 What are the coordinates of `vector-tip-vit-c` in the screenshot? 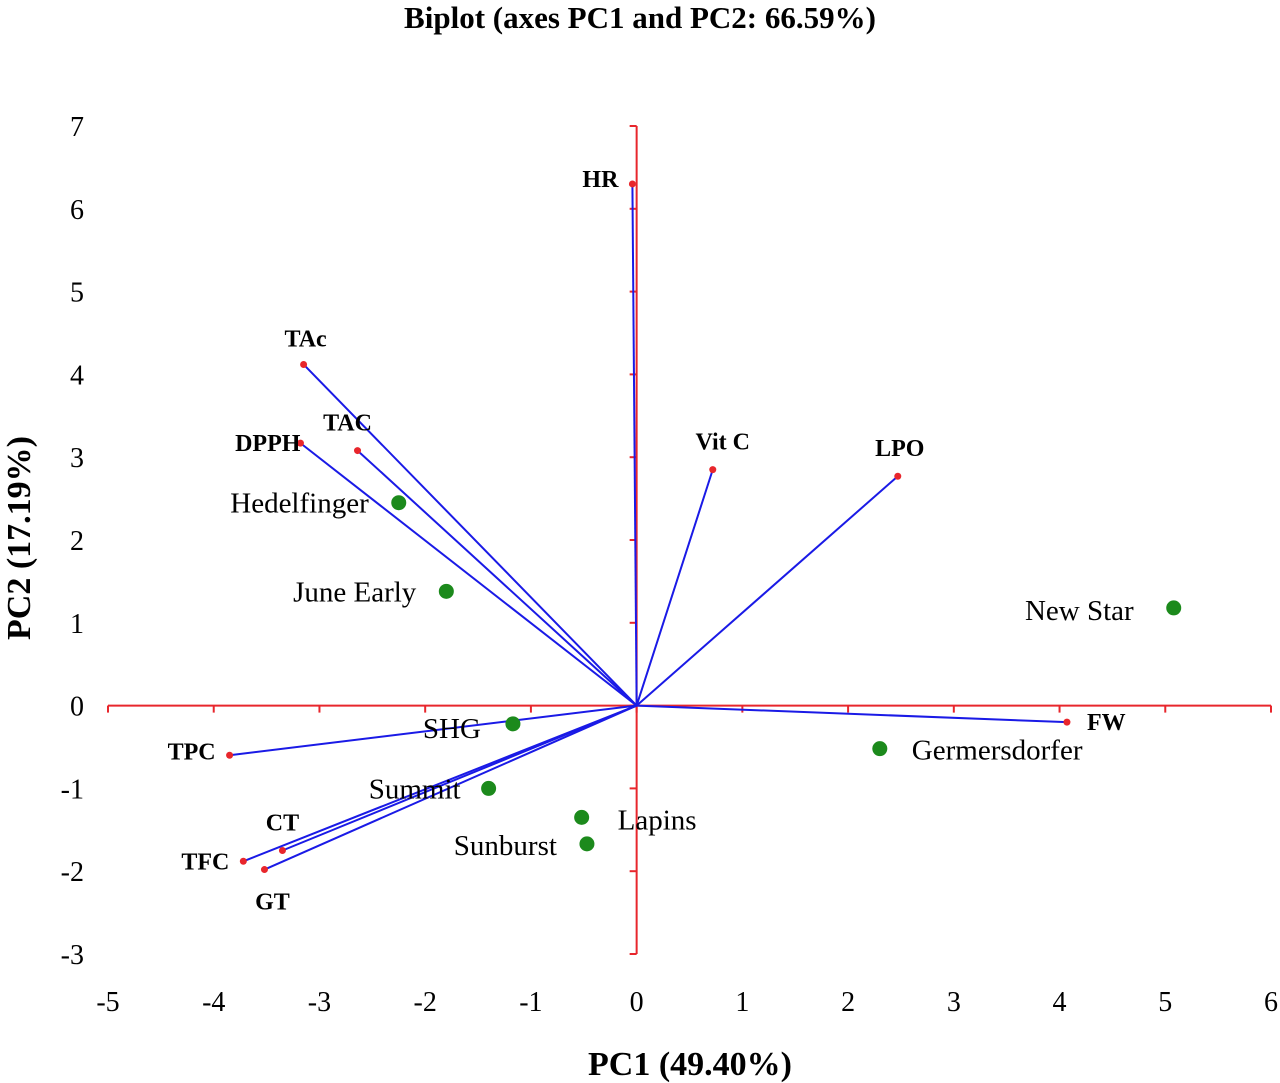 It's located at (713, 470).